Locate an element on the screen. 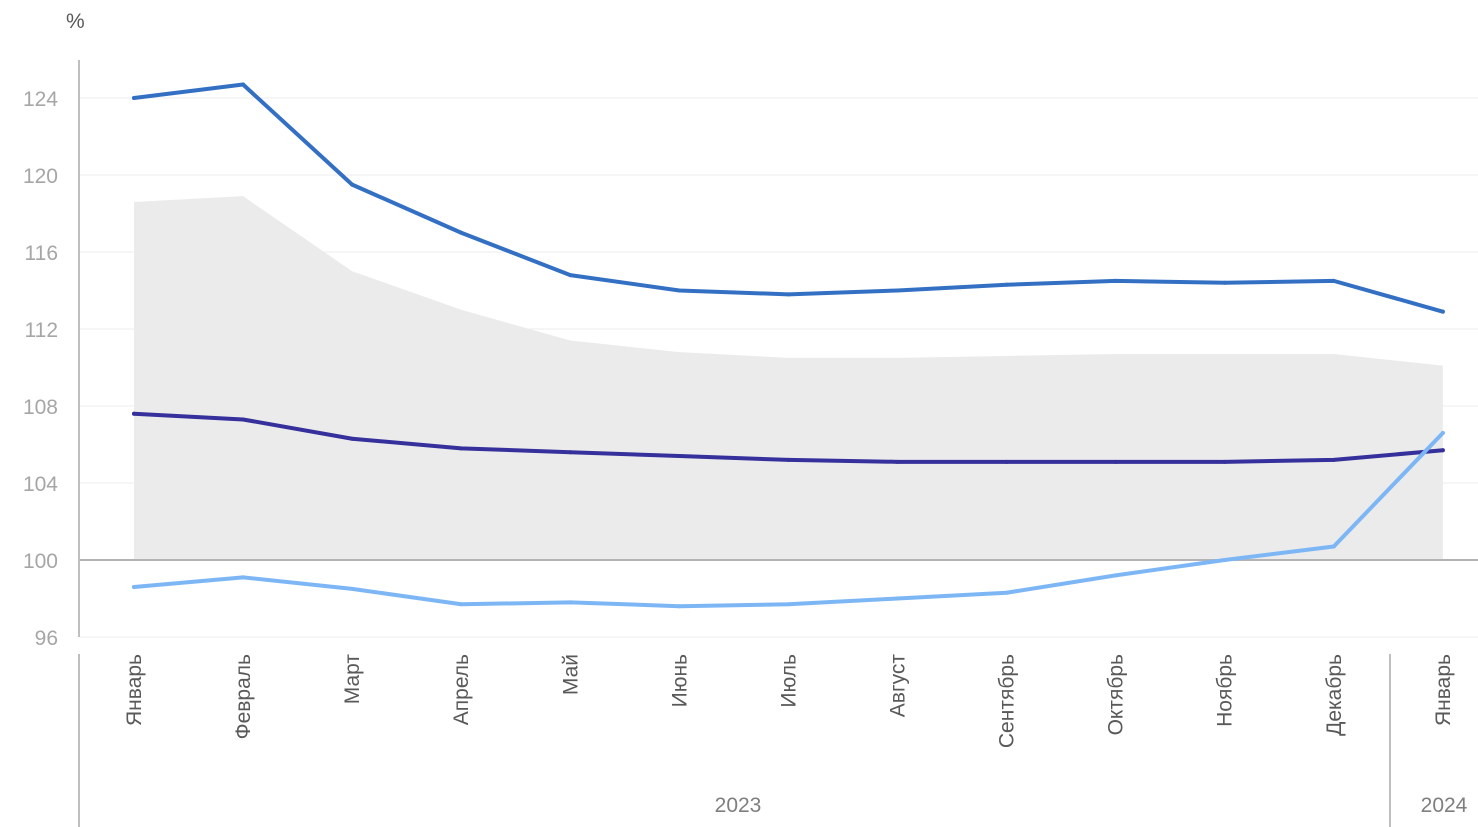 The width and height of the screenshot is (1478, 827). year-labels: 2023 2024 is located at coordinates (1091, 805).